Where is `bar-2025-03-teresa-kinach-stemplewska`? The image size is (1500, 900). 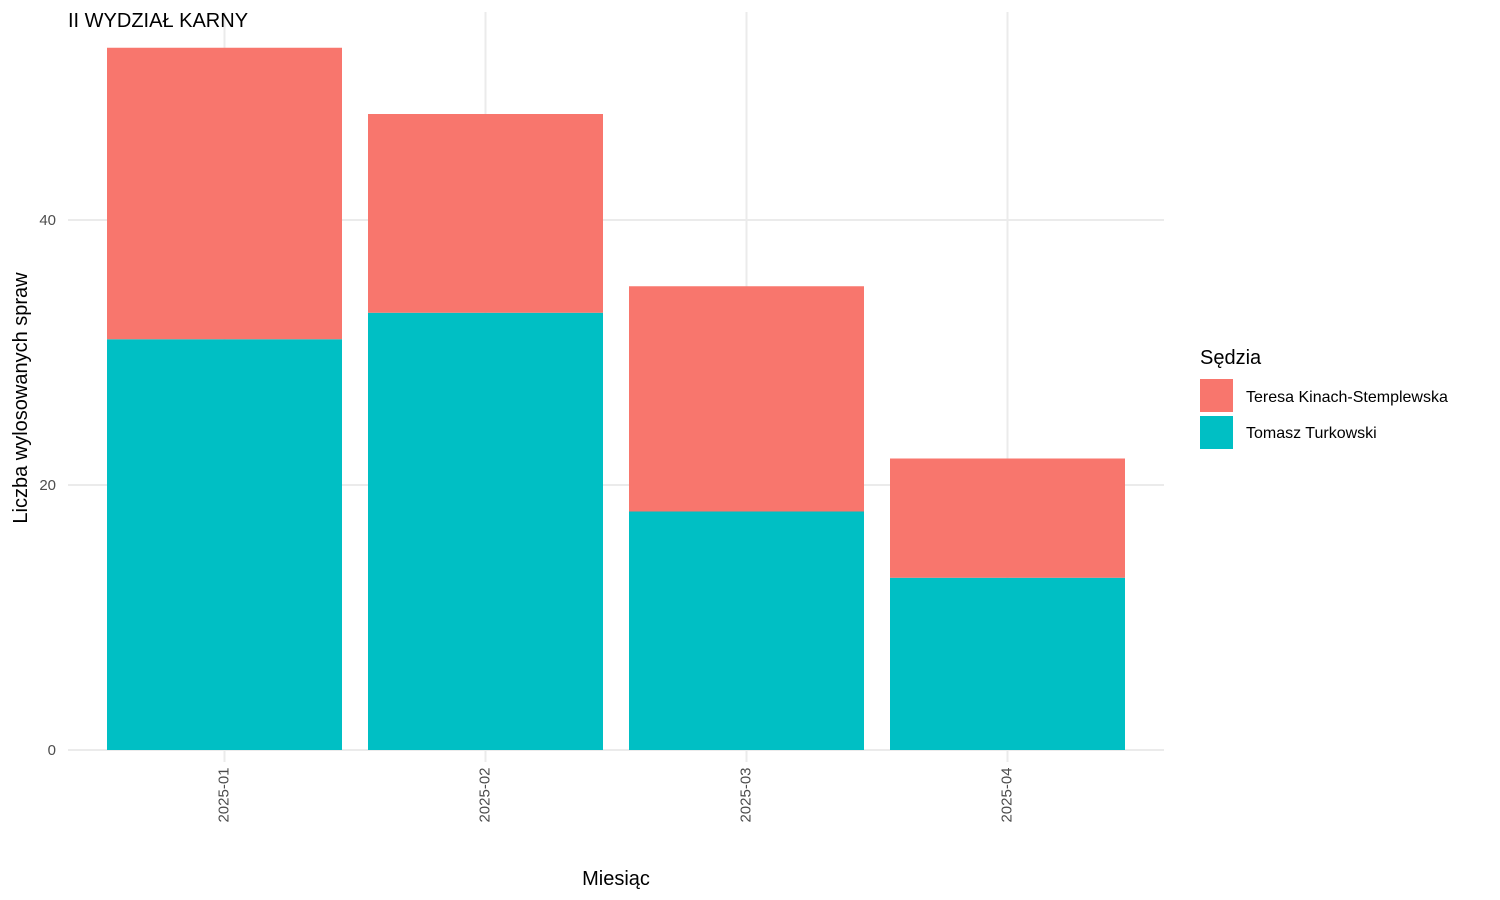
bar-2025-03-teresa-kinach-stemplewska is located at coordinates (746, 399).